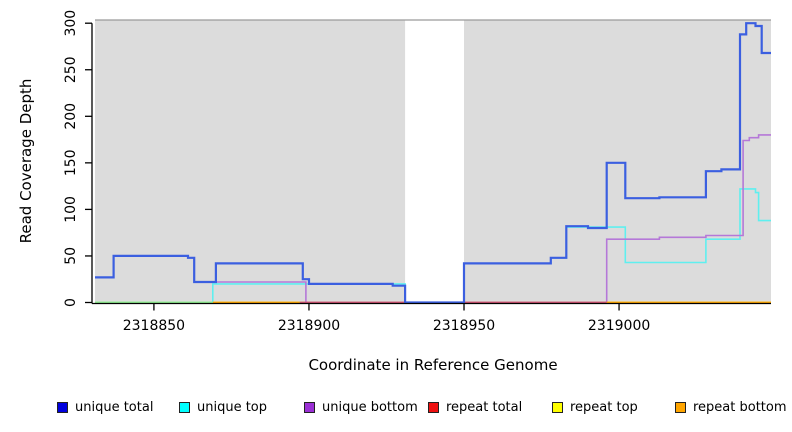 This screenshot has width=792, height=432. What do you see at coordinates (619, 326) in the screenshot?
I see `x-tick-label: 2319000` at bounding box center [619, 326].